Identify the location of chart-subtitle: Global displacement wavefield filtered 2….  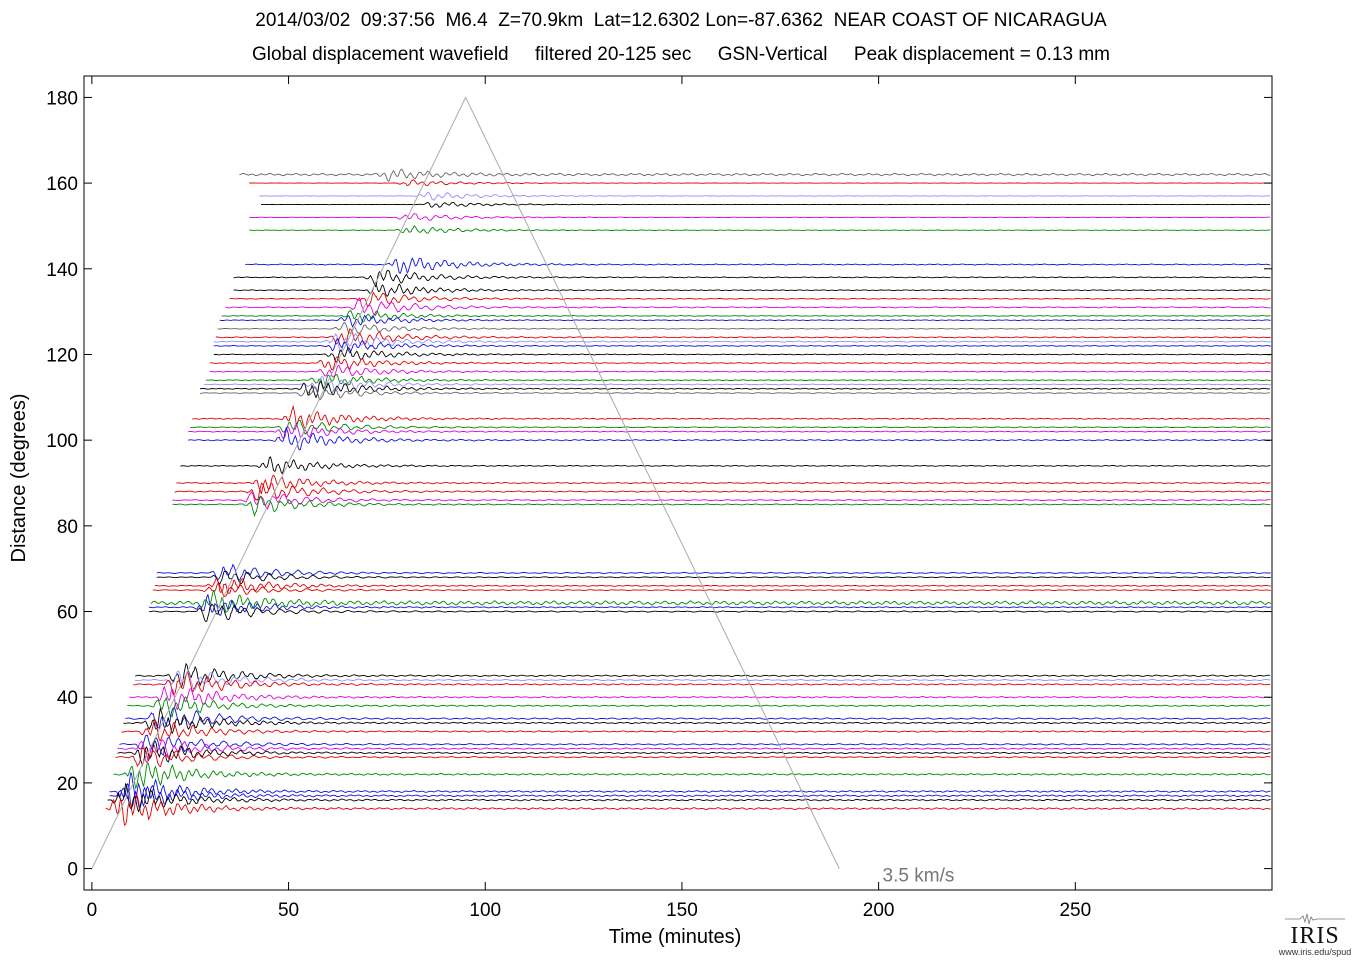
(681, 54).